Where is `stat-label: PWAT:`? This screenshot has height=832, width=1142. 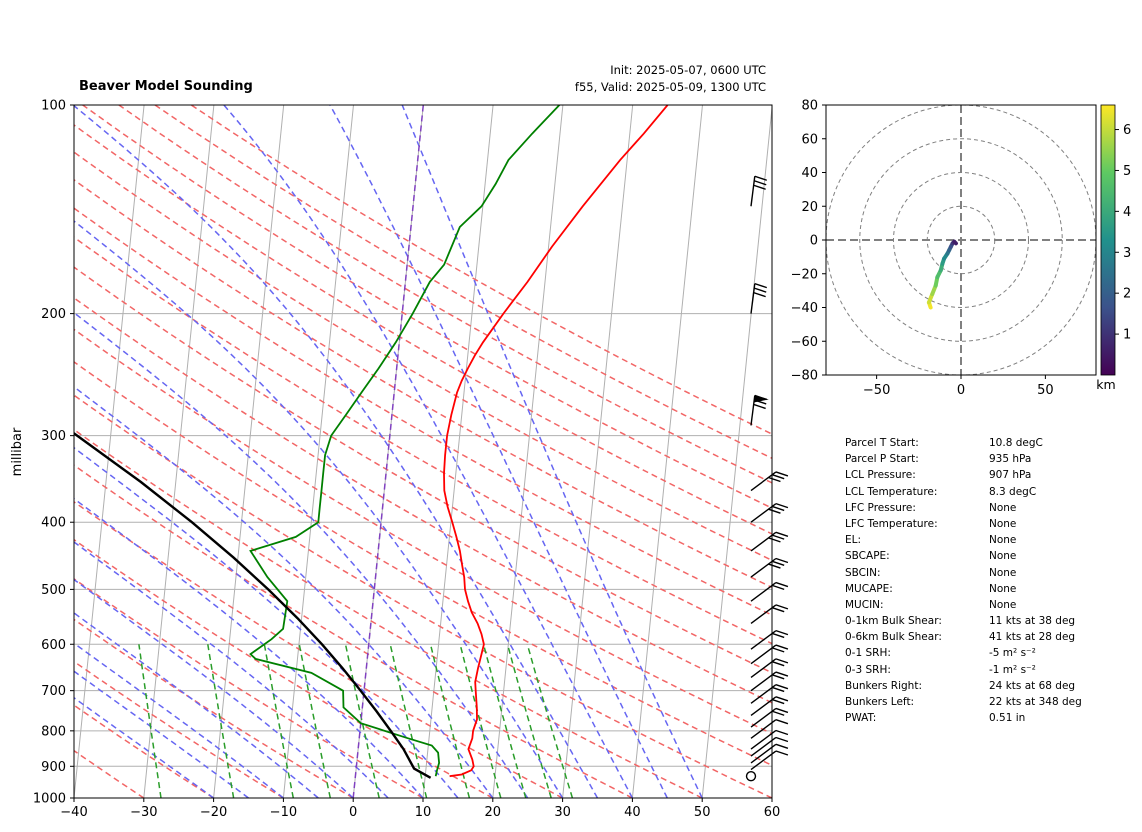 stat-label: PWAT: is located at coordinates (861, 718).